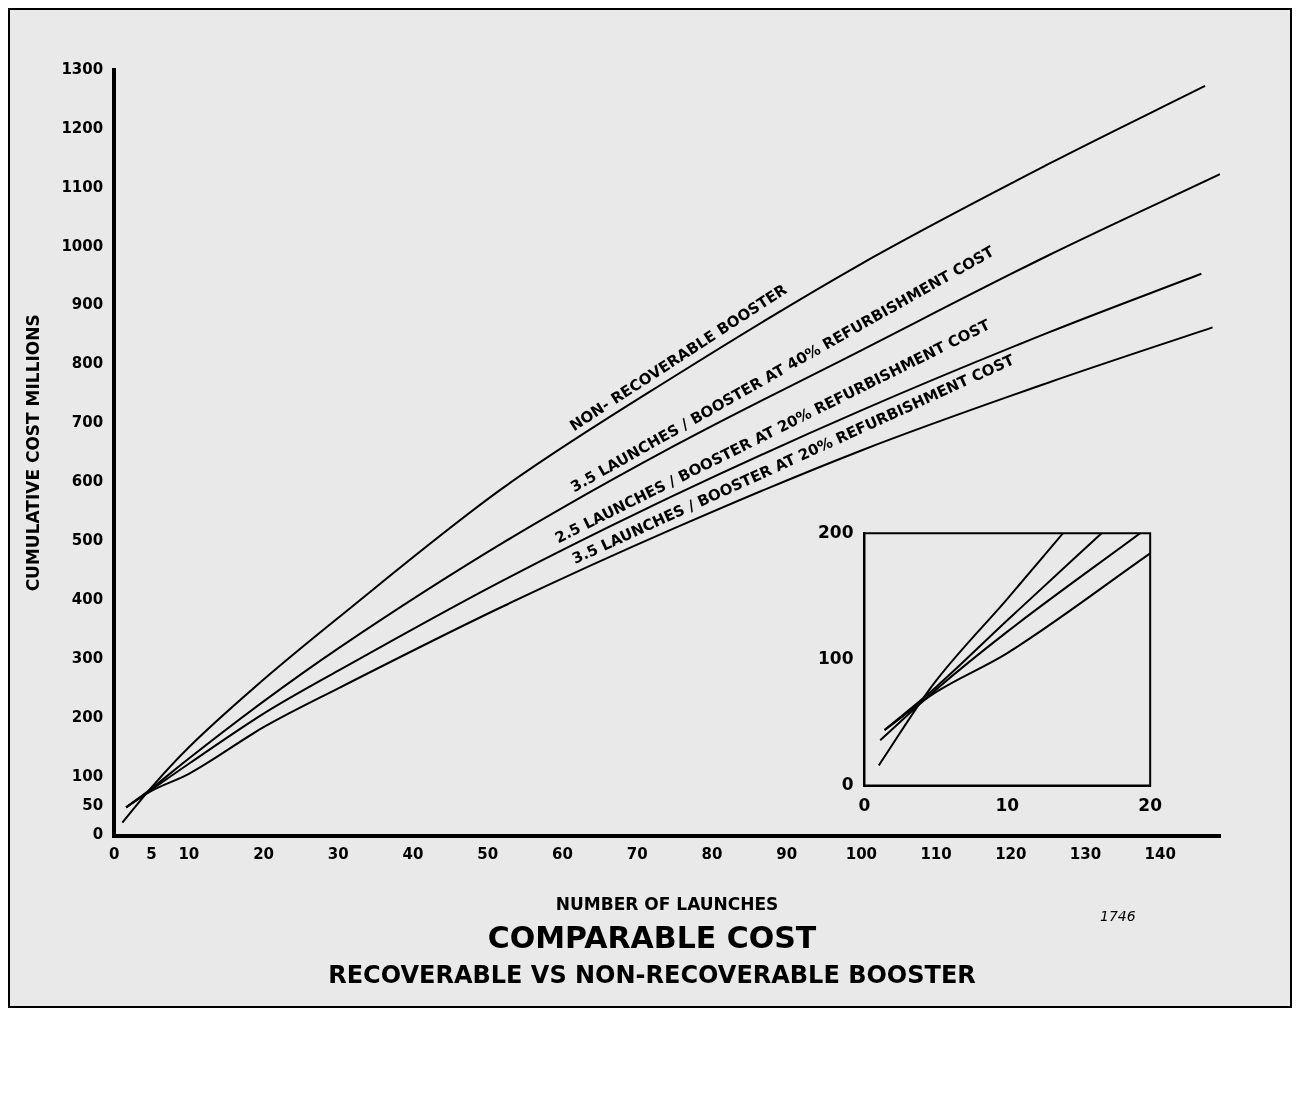 The image size is (1300, 1104). I want to click on text: 1746, so click(1118, 916).